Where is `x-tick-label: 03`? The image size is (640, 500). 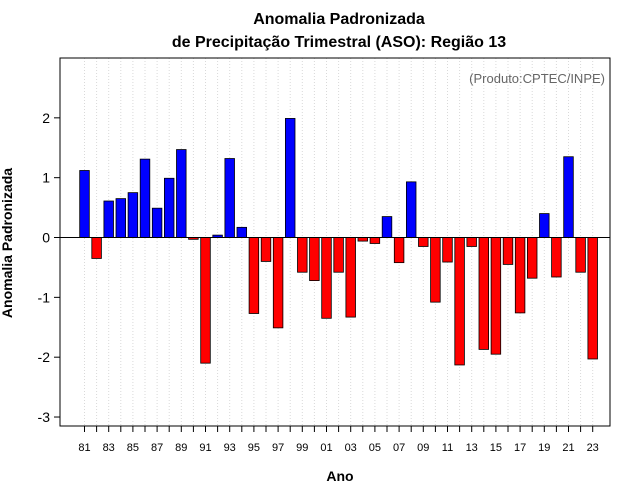 x-tick-label: 03 is located at coordinates (351, 448).